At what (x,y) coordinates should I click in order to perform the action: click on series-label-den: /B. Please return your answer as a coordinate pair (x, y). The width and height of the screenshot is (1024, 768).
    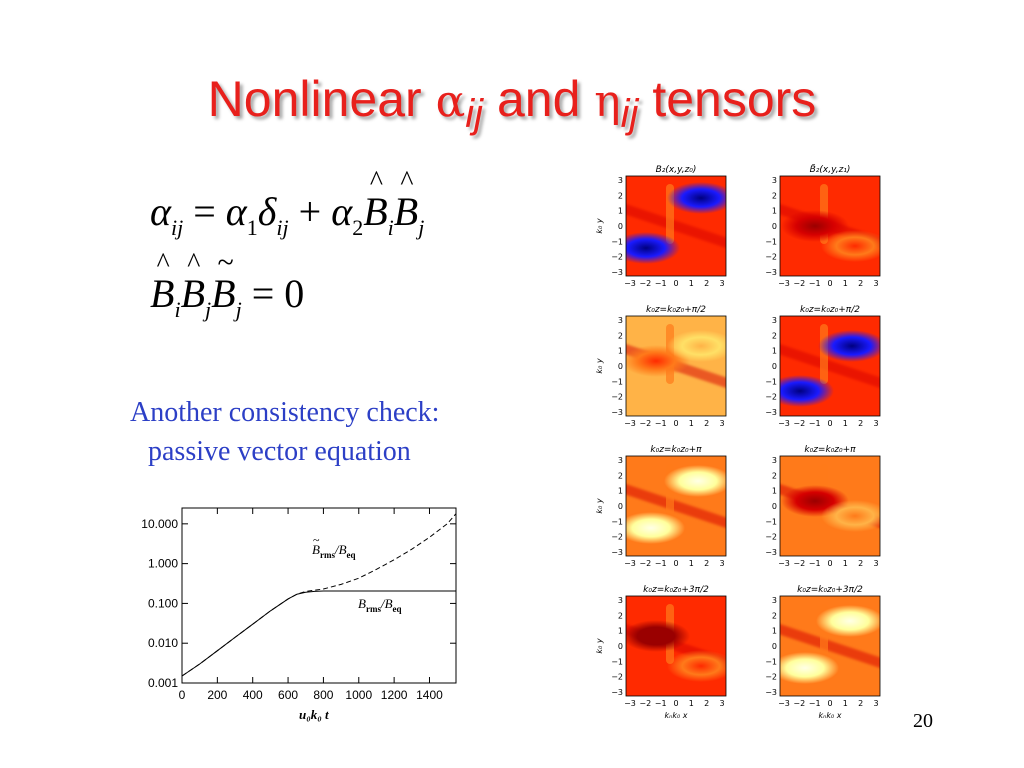
    Looking at the image, I should click on (386, 603).